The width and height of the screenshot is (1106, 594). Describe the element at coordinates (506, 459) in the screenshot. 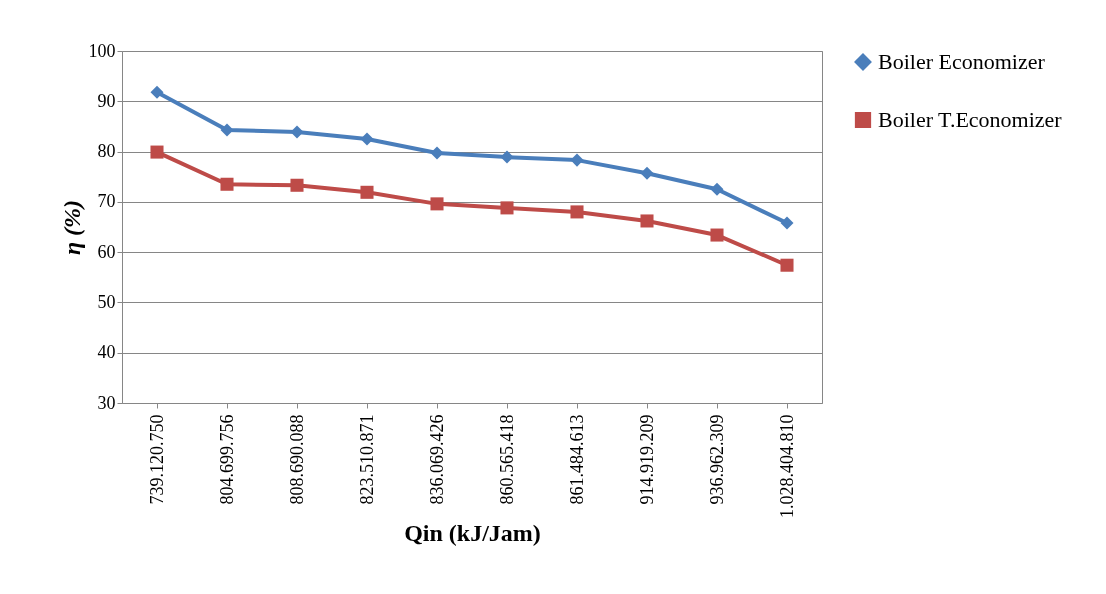

I see `x-tick-label: 860.565.418` at that location.